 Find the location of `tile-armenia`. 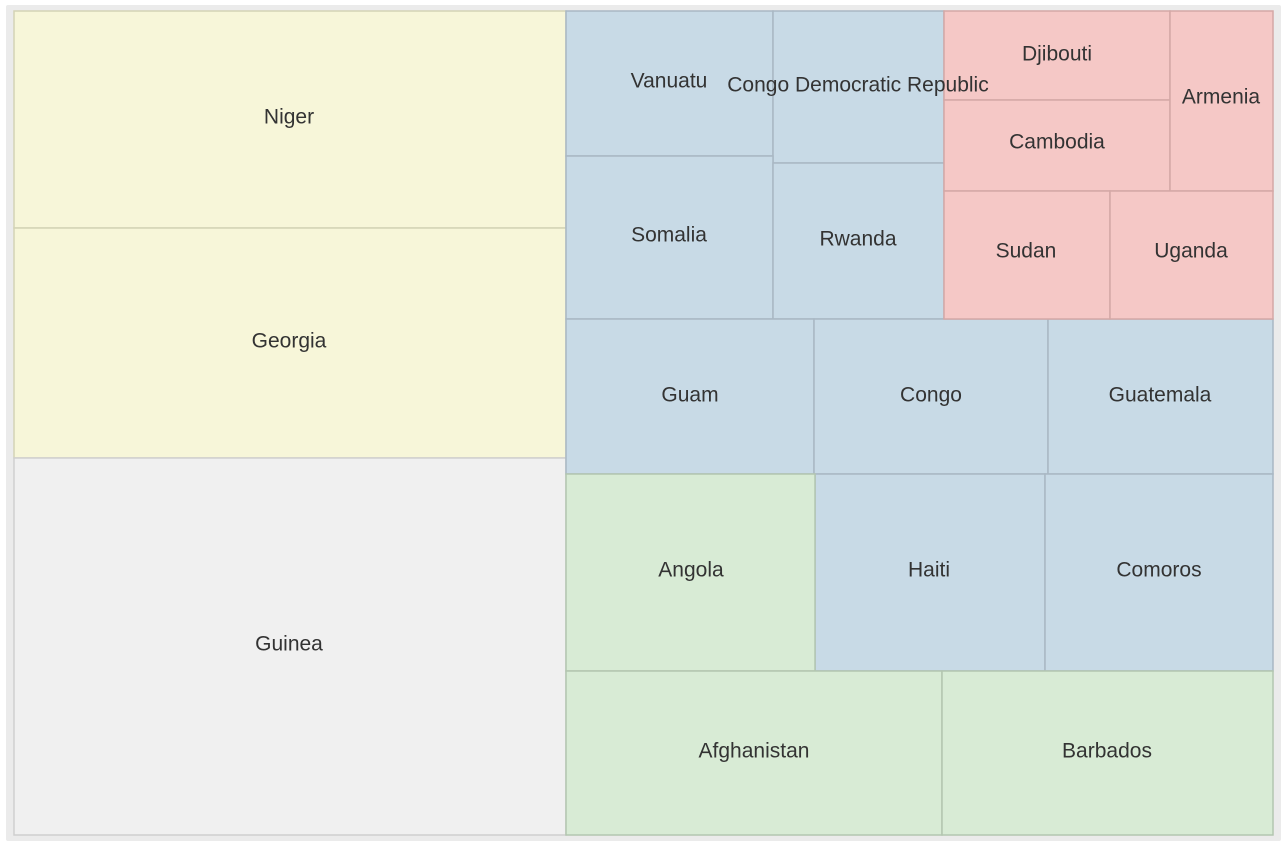

tile-armenia is located at coordinates (1221, 101).